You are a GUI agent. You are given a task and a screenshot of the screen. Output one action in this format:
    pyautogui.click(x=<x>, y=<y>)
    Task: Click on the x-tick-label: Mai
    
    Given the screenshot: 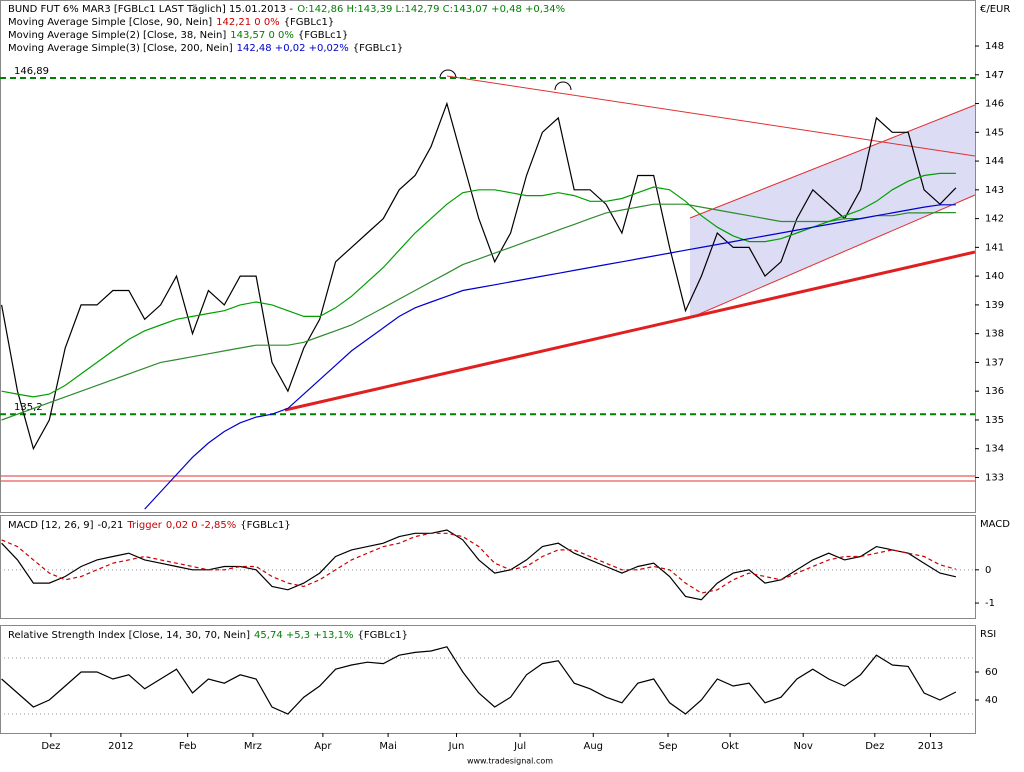 What is the action you would take?
    pyautogui.click(x=388, y=746)
    